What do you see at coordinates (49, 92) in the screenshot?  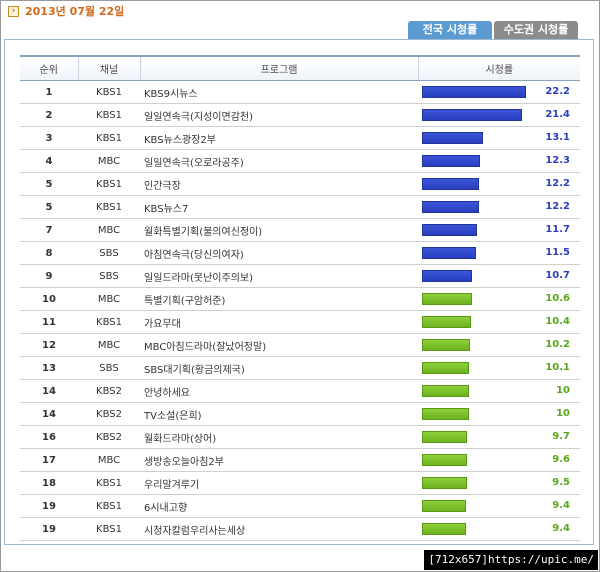 I see `rank-cell: 1` at bounding box center [49, 92].